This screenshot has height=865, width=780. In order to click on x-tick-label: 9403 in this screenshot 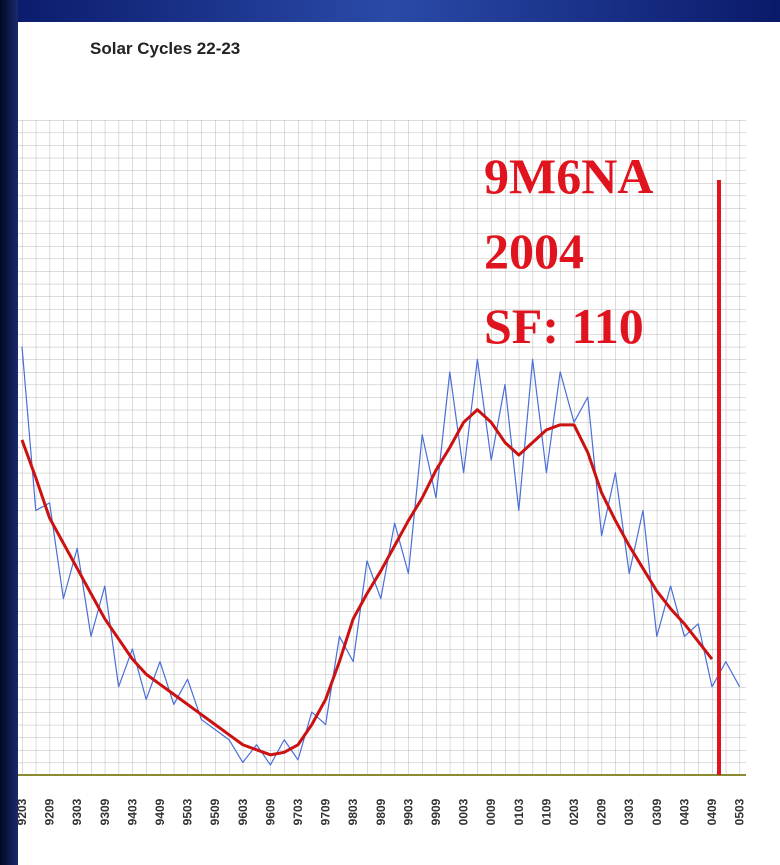, I will do `click(132, 811)`.